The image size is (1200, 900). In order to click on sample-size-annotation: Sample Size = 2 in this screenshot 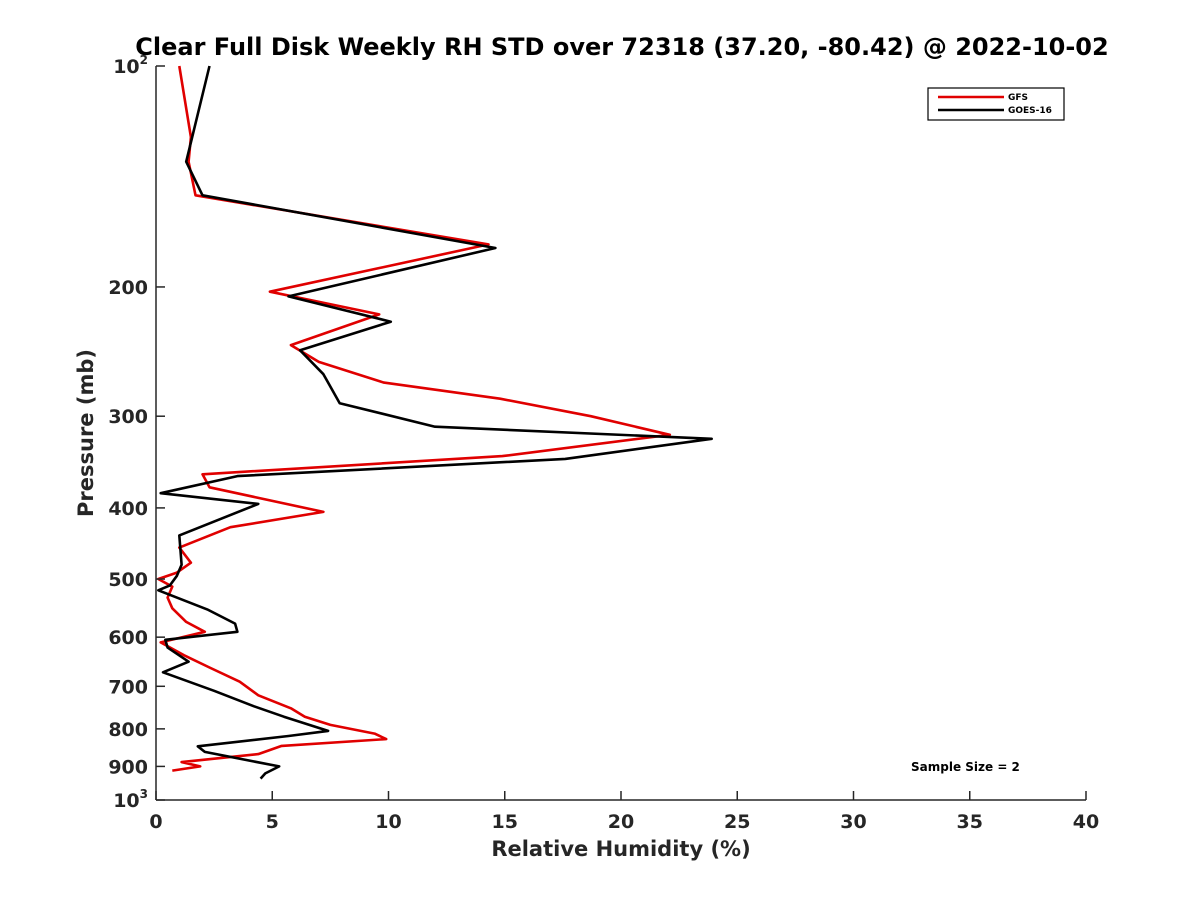, I will do `click(965, 767)`.